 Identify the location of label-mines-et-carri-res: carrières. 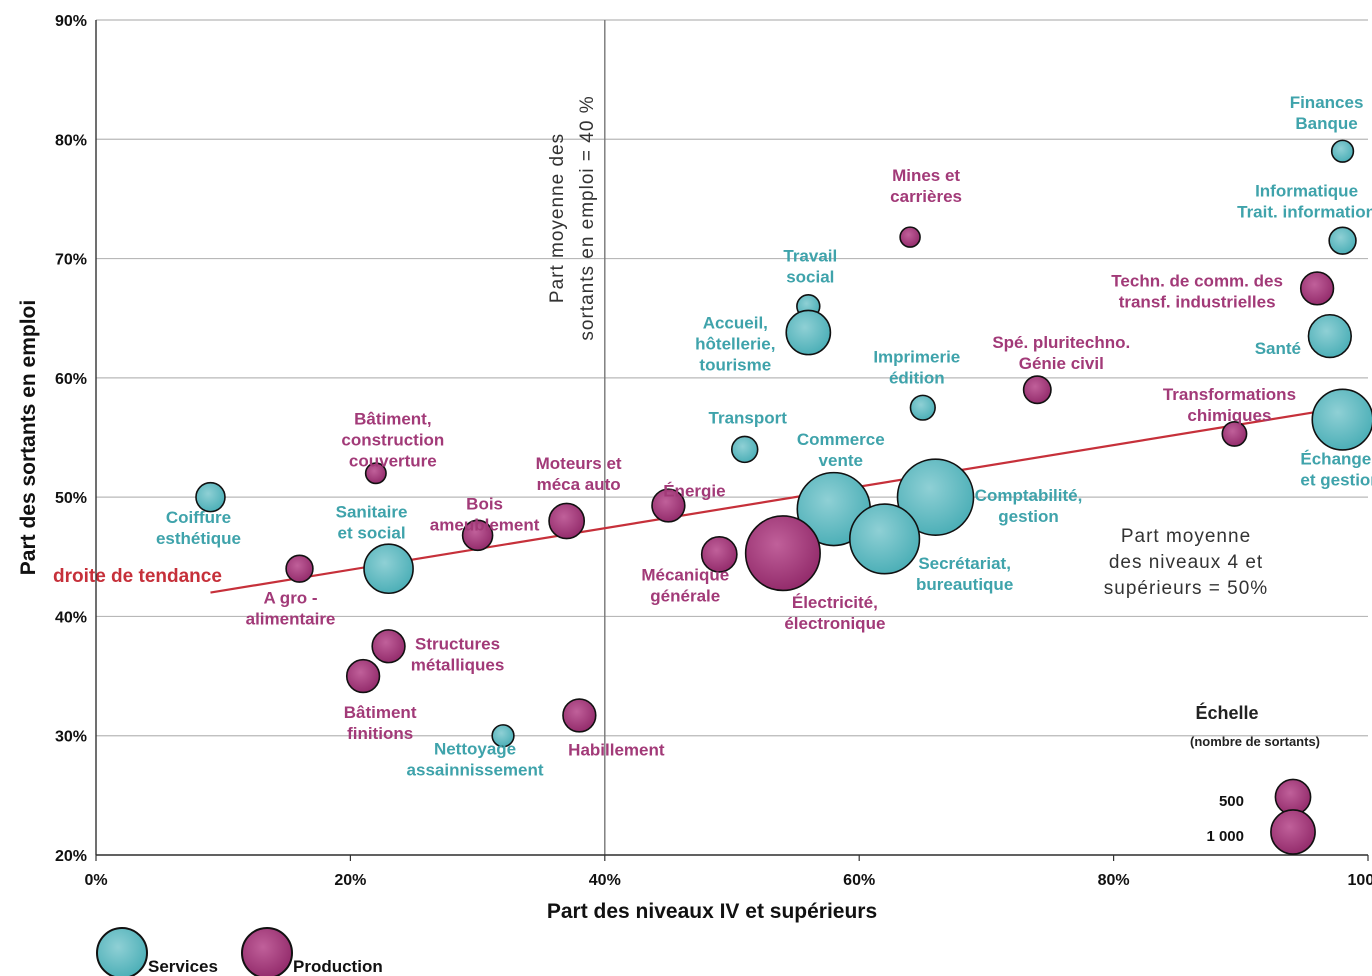
(926, 196).